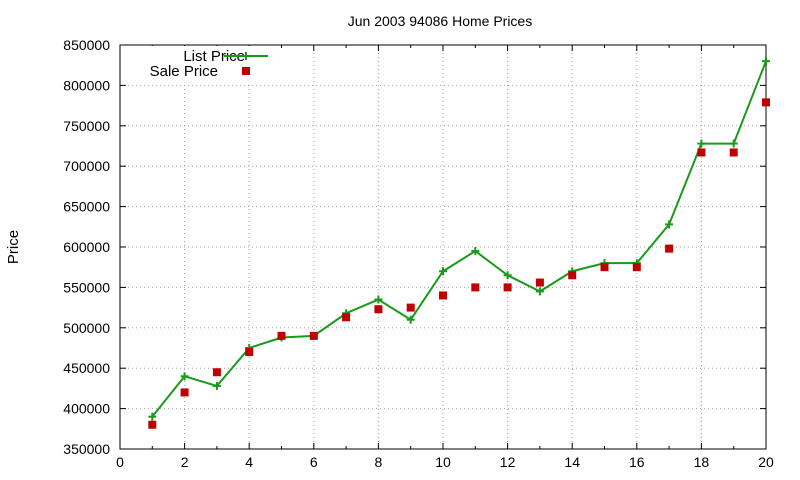  I want to click on y-tick-label: 550000, so click(86, 287).